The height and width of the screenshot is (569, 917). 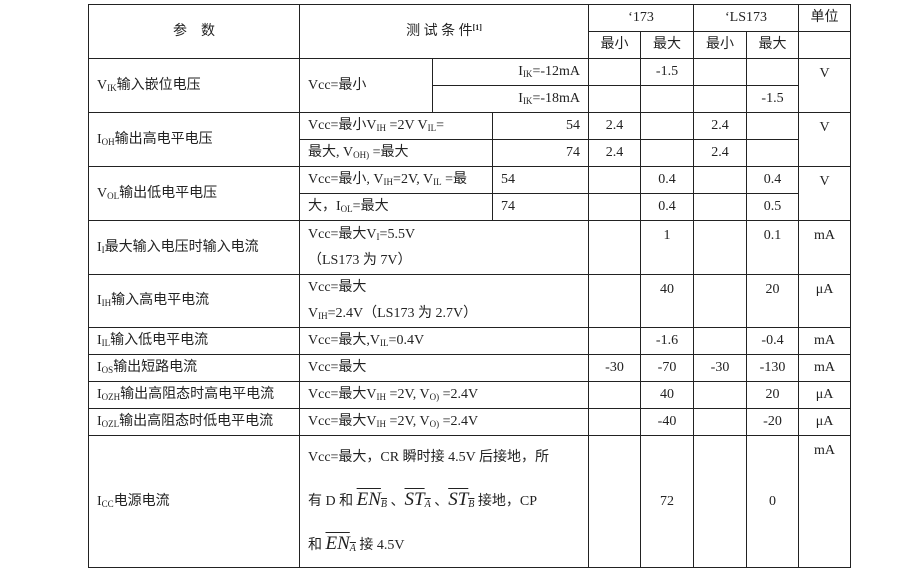 What do you see at coordinates (194, 422) in the screenshot?
I see `param-iozl: IOZL输出高阻态时低电平电流` at bounding box center [194, 422].